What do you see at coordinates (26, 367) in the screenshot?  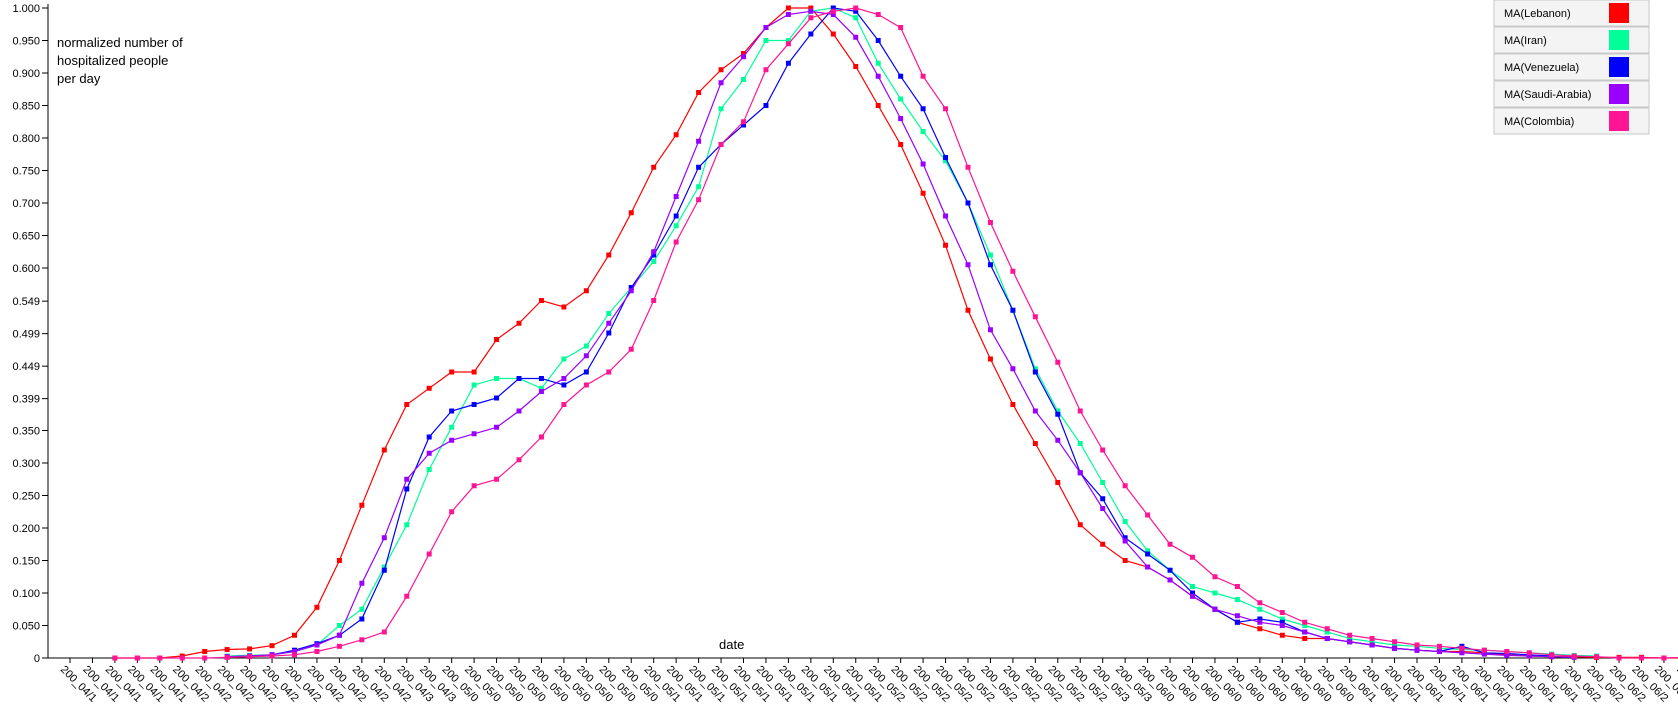 I see `y-tick-label: 0.449` at bounding box center [26, 367].